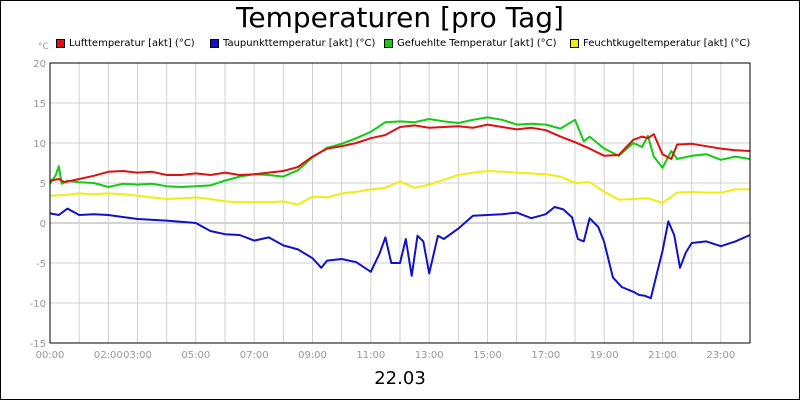 Image resolution: width=800 pixels, height=400 pixels. What do you see at coordinates (574, 43) in the screenshot?
I see `legend-swatch-feuchtkugeltemperatur` at bounding box center [574, 43].